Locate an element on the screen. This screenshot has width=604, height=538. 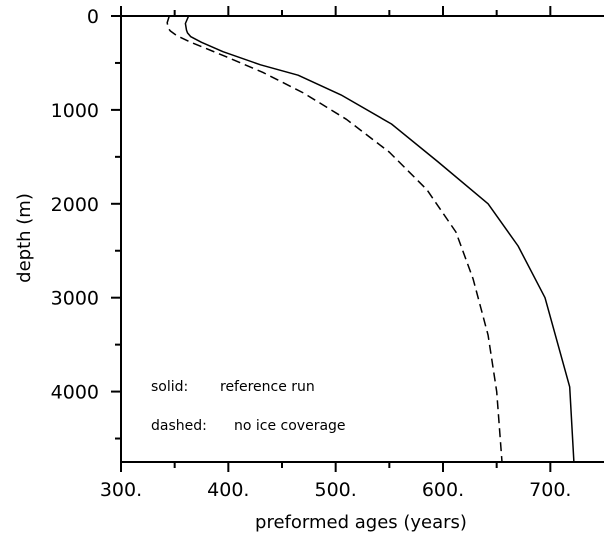
y-tick-label: 0 is located at coordinates (93, 17).